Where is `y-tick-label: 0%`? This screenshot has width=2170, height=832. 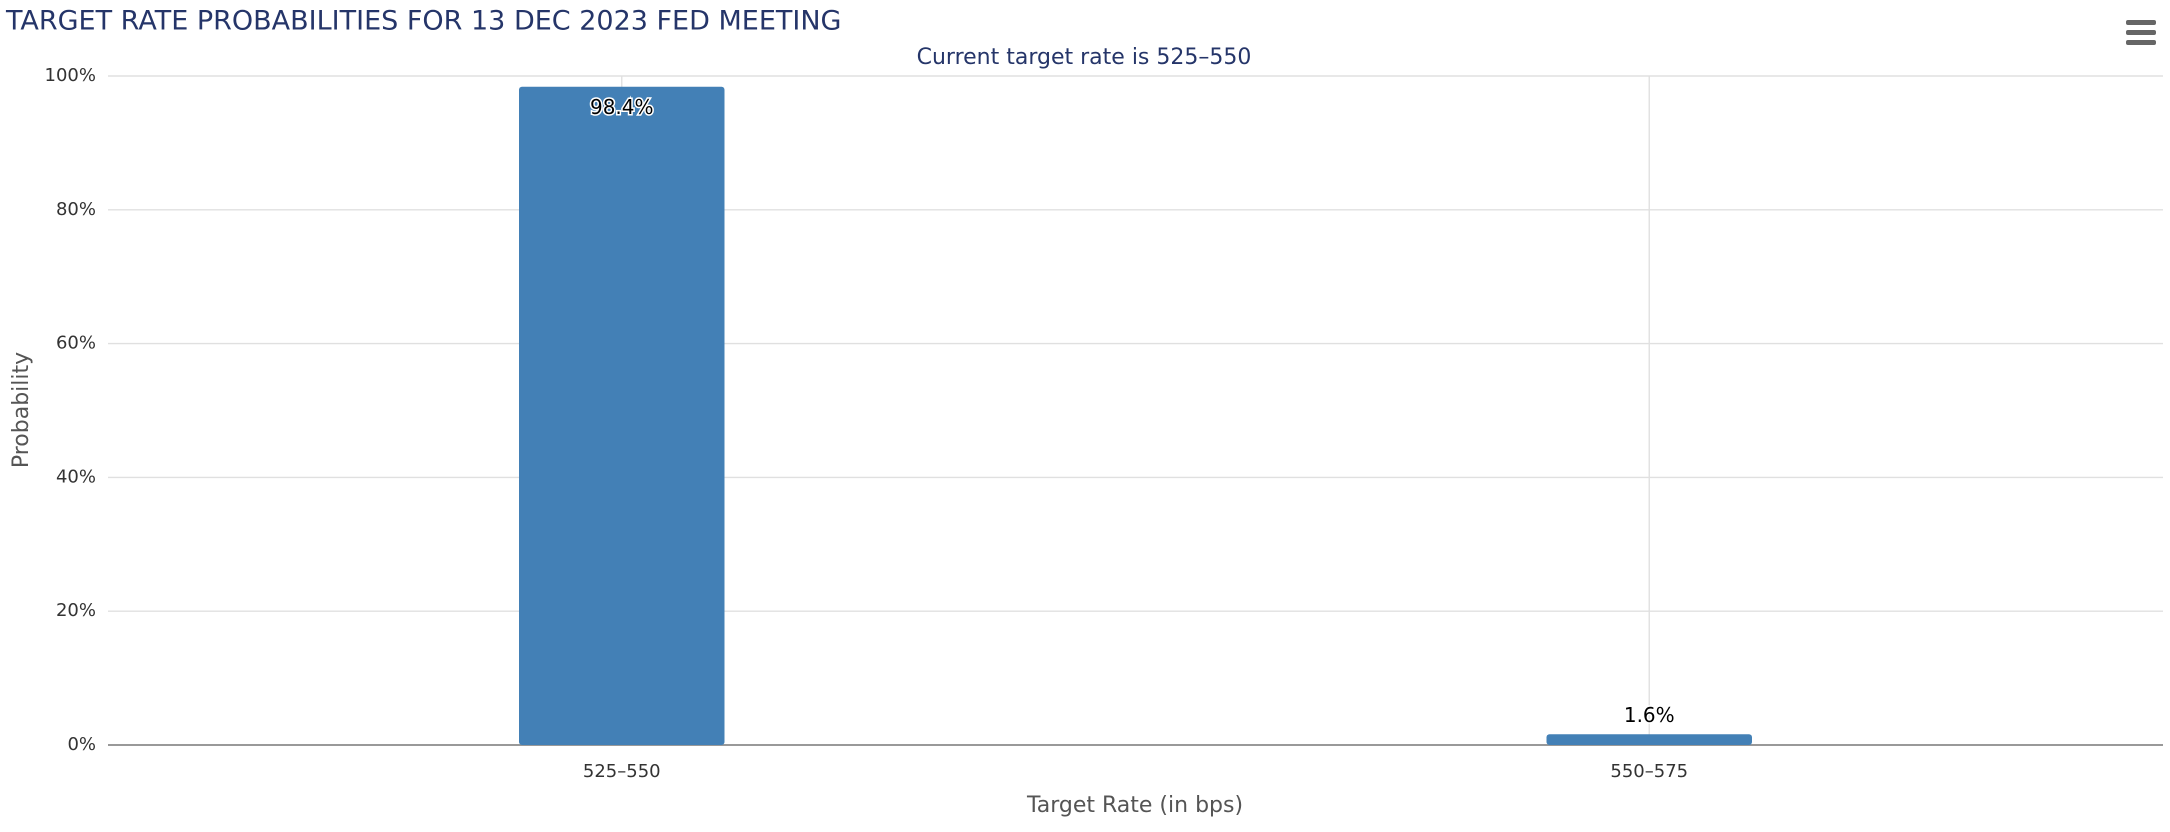
y-tick-label: 0% is located at coordinates (81, 744).